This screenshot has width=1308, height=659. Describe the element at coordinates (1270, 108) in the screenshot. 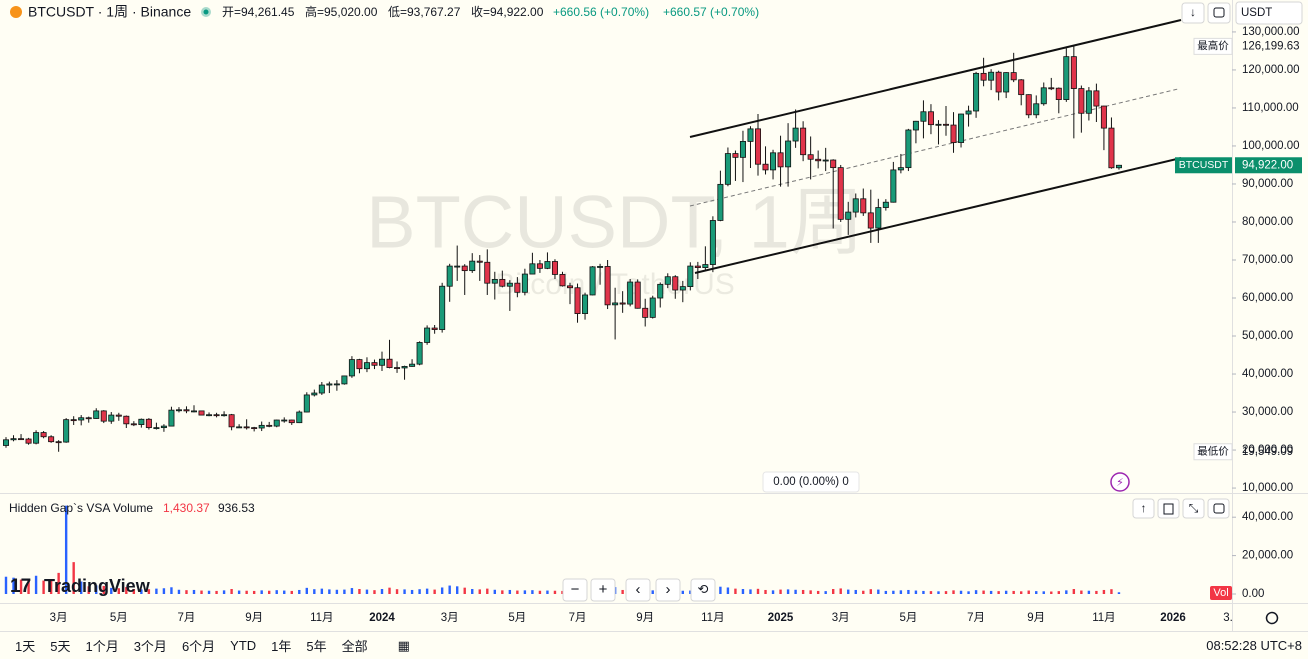

I see `y-tick-label: 110,000.00` at that location.